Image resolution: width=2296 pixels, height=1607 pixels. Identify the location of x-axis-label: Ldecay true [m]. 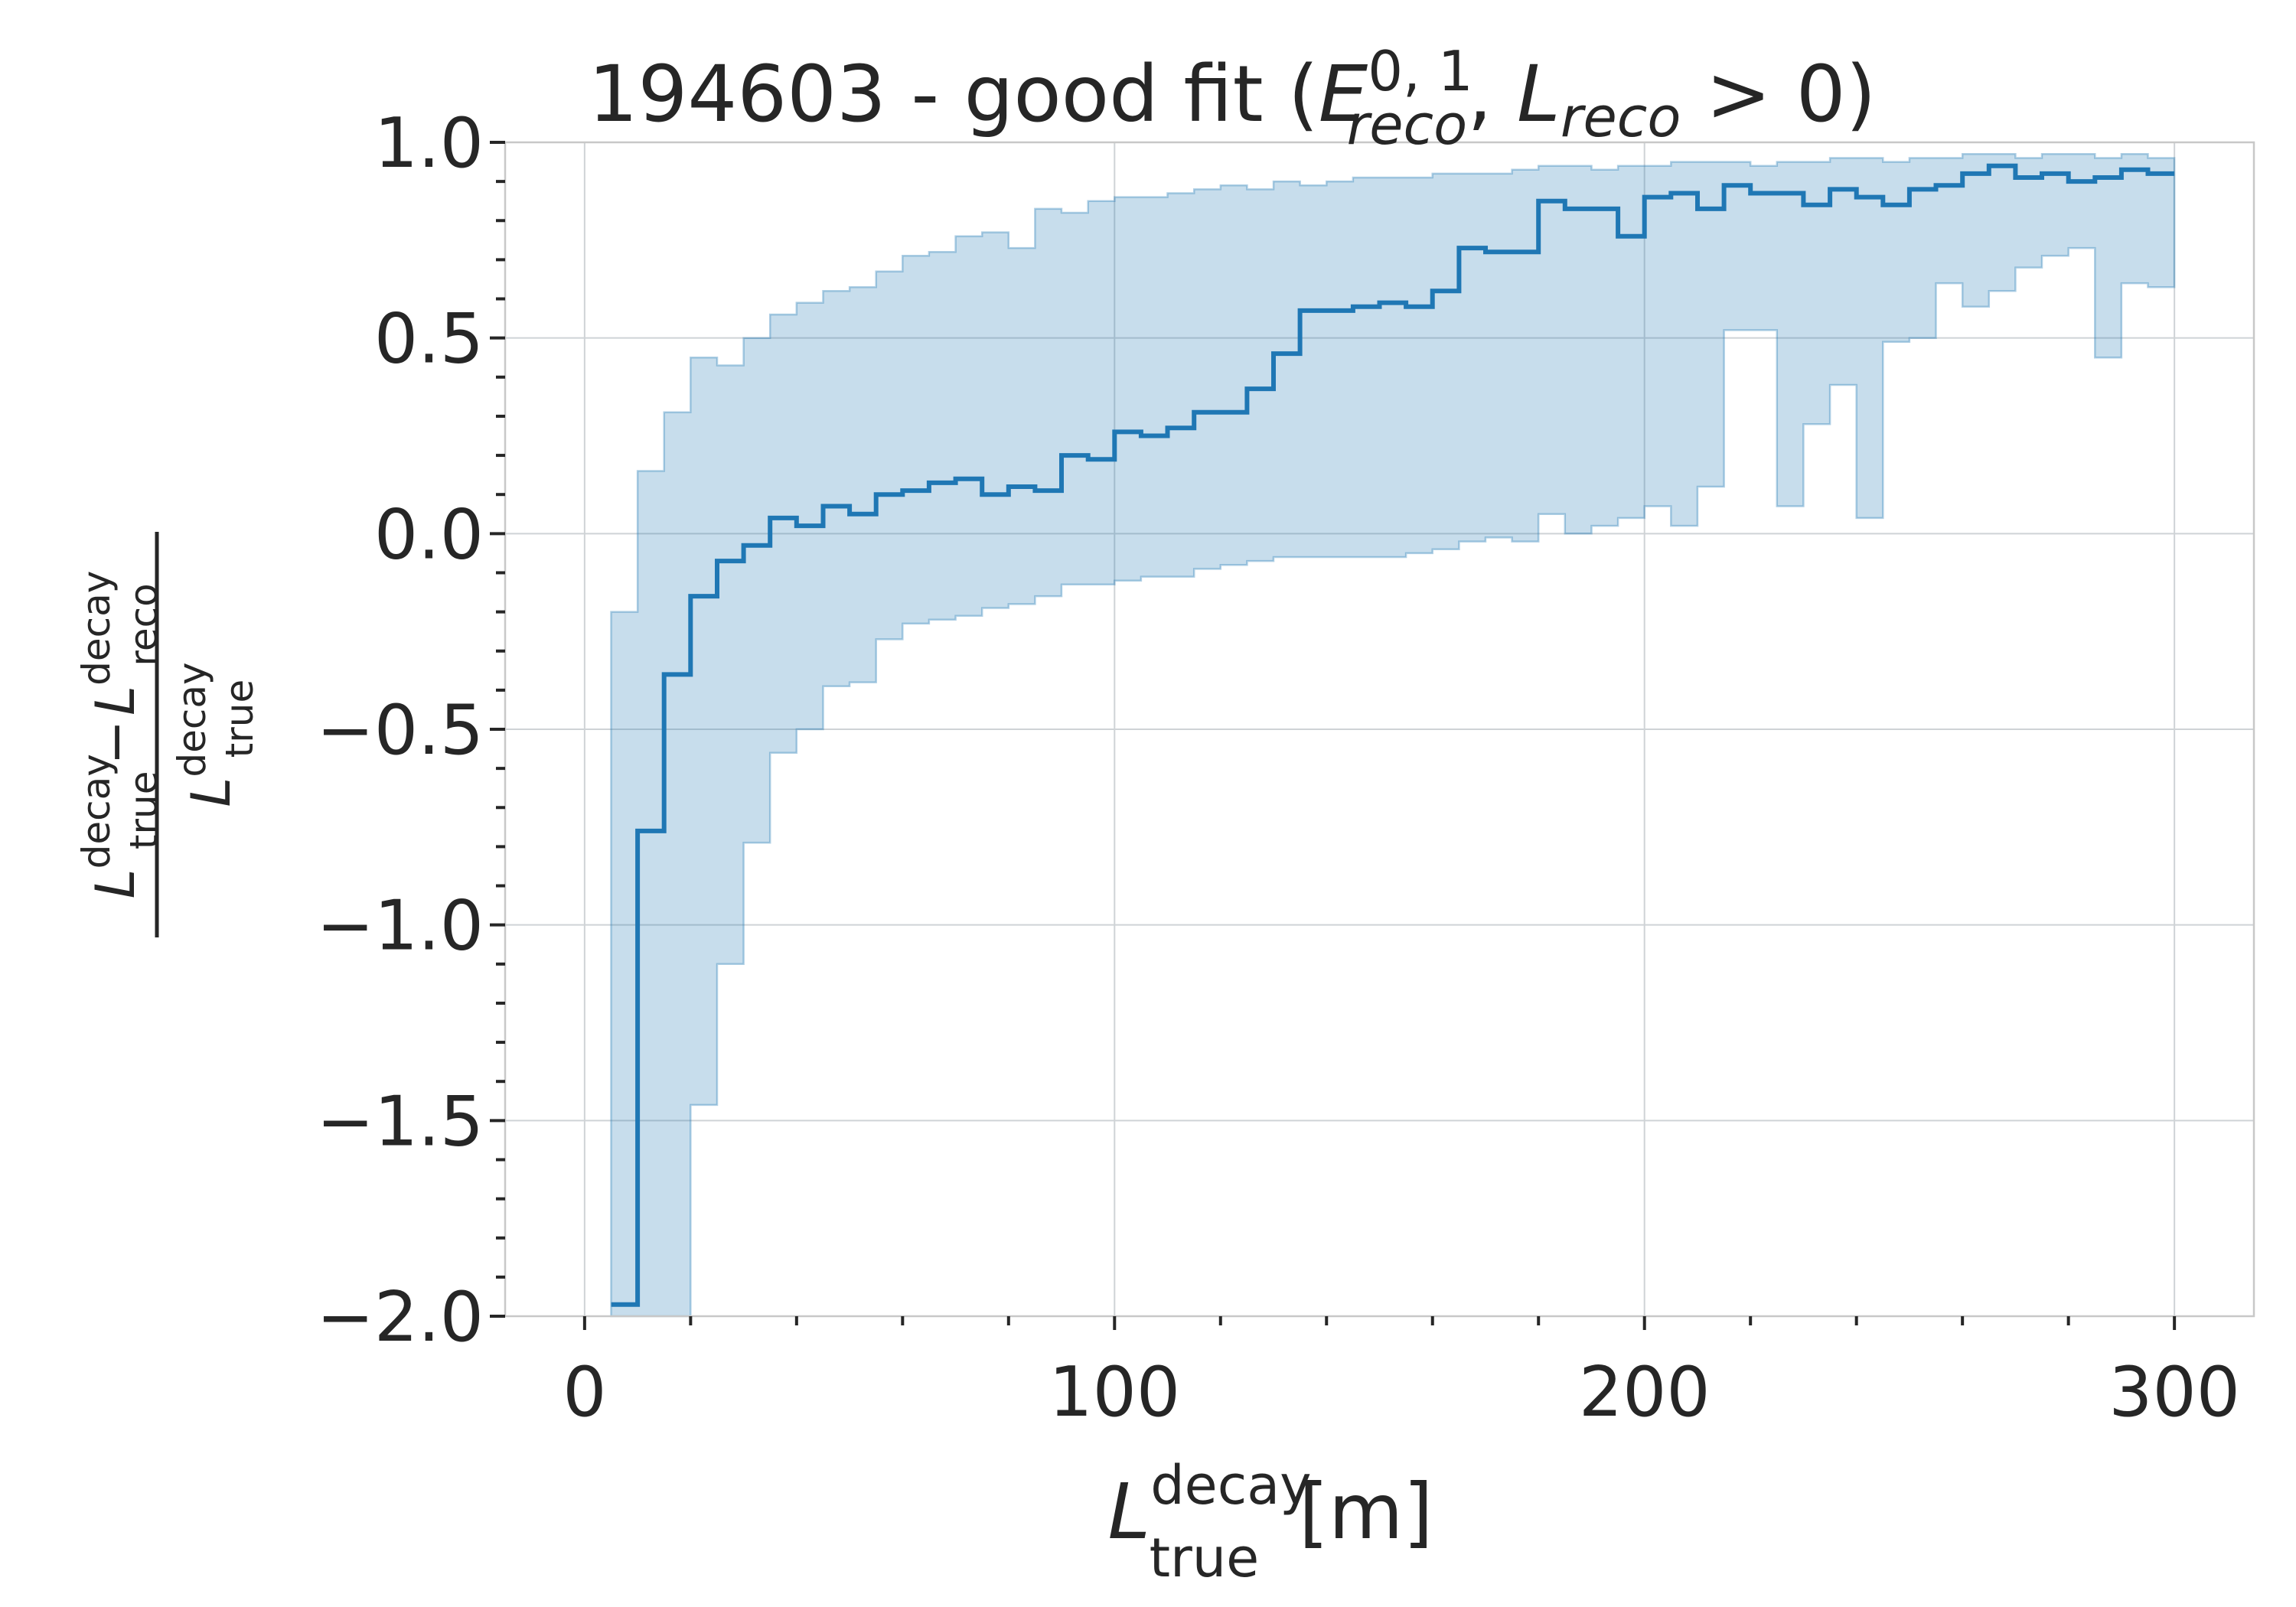
(1270, 1521).